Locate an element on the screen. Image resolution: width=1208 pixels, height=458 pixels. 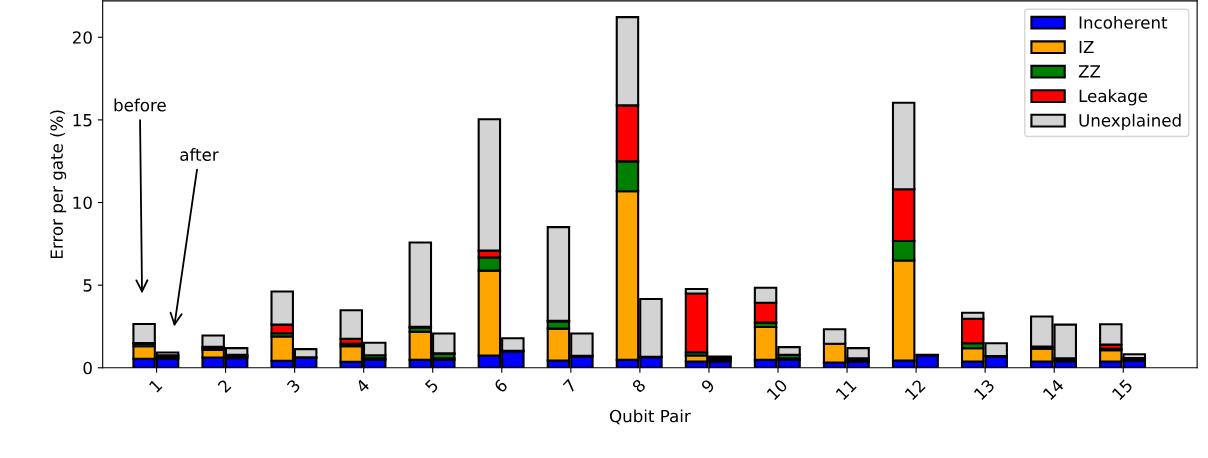
x-tick-label: 12 is located at coordinates (915, 389).